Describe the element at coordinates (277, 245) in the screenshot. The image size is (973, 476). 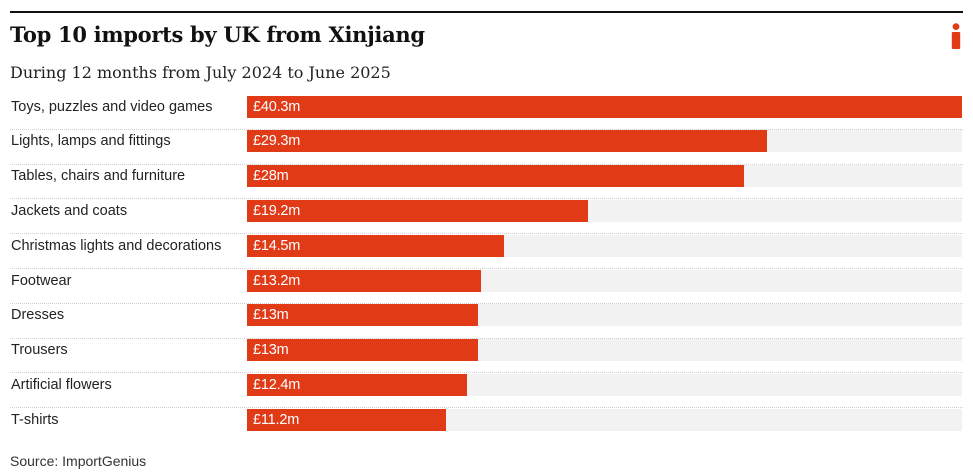
I see `bar-value-label: £14.5m` at that location.